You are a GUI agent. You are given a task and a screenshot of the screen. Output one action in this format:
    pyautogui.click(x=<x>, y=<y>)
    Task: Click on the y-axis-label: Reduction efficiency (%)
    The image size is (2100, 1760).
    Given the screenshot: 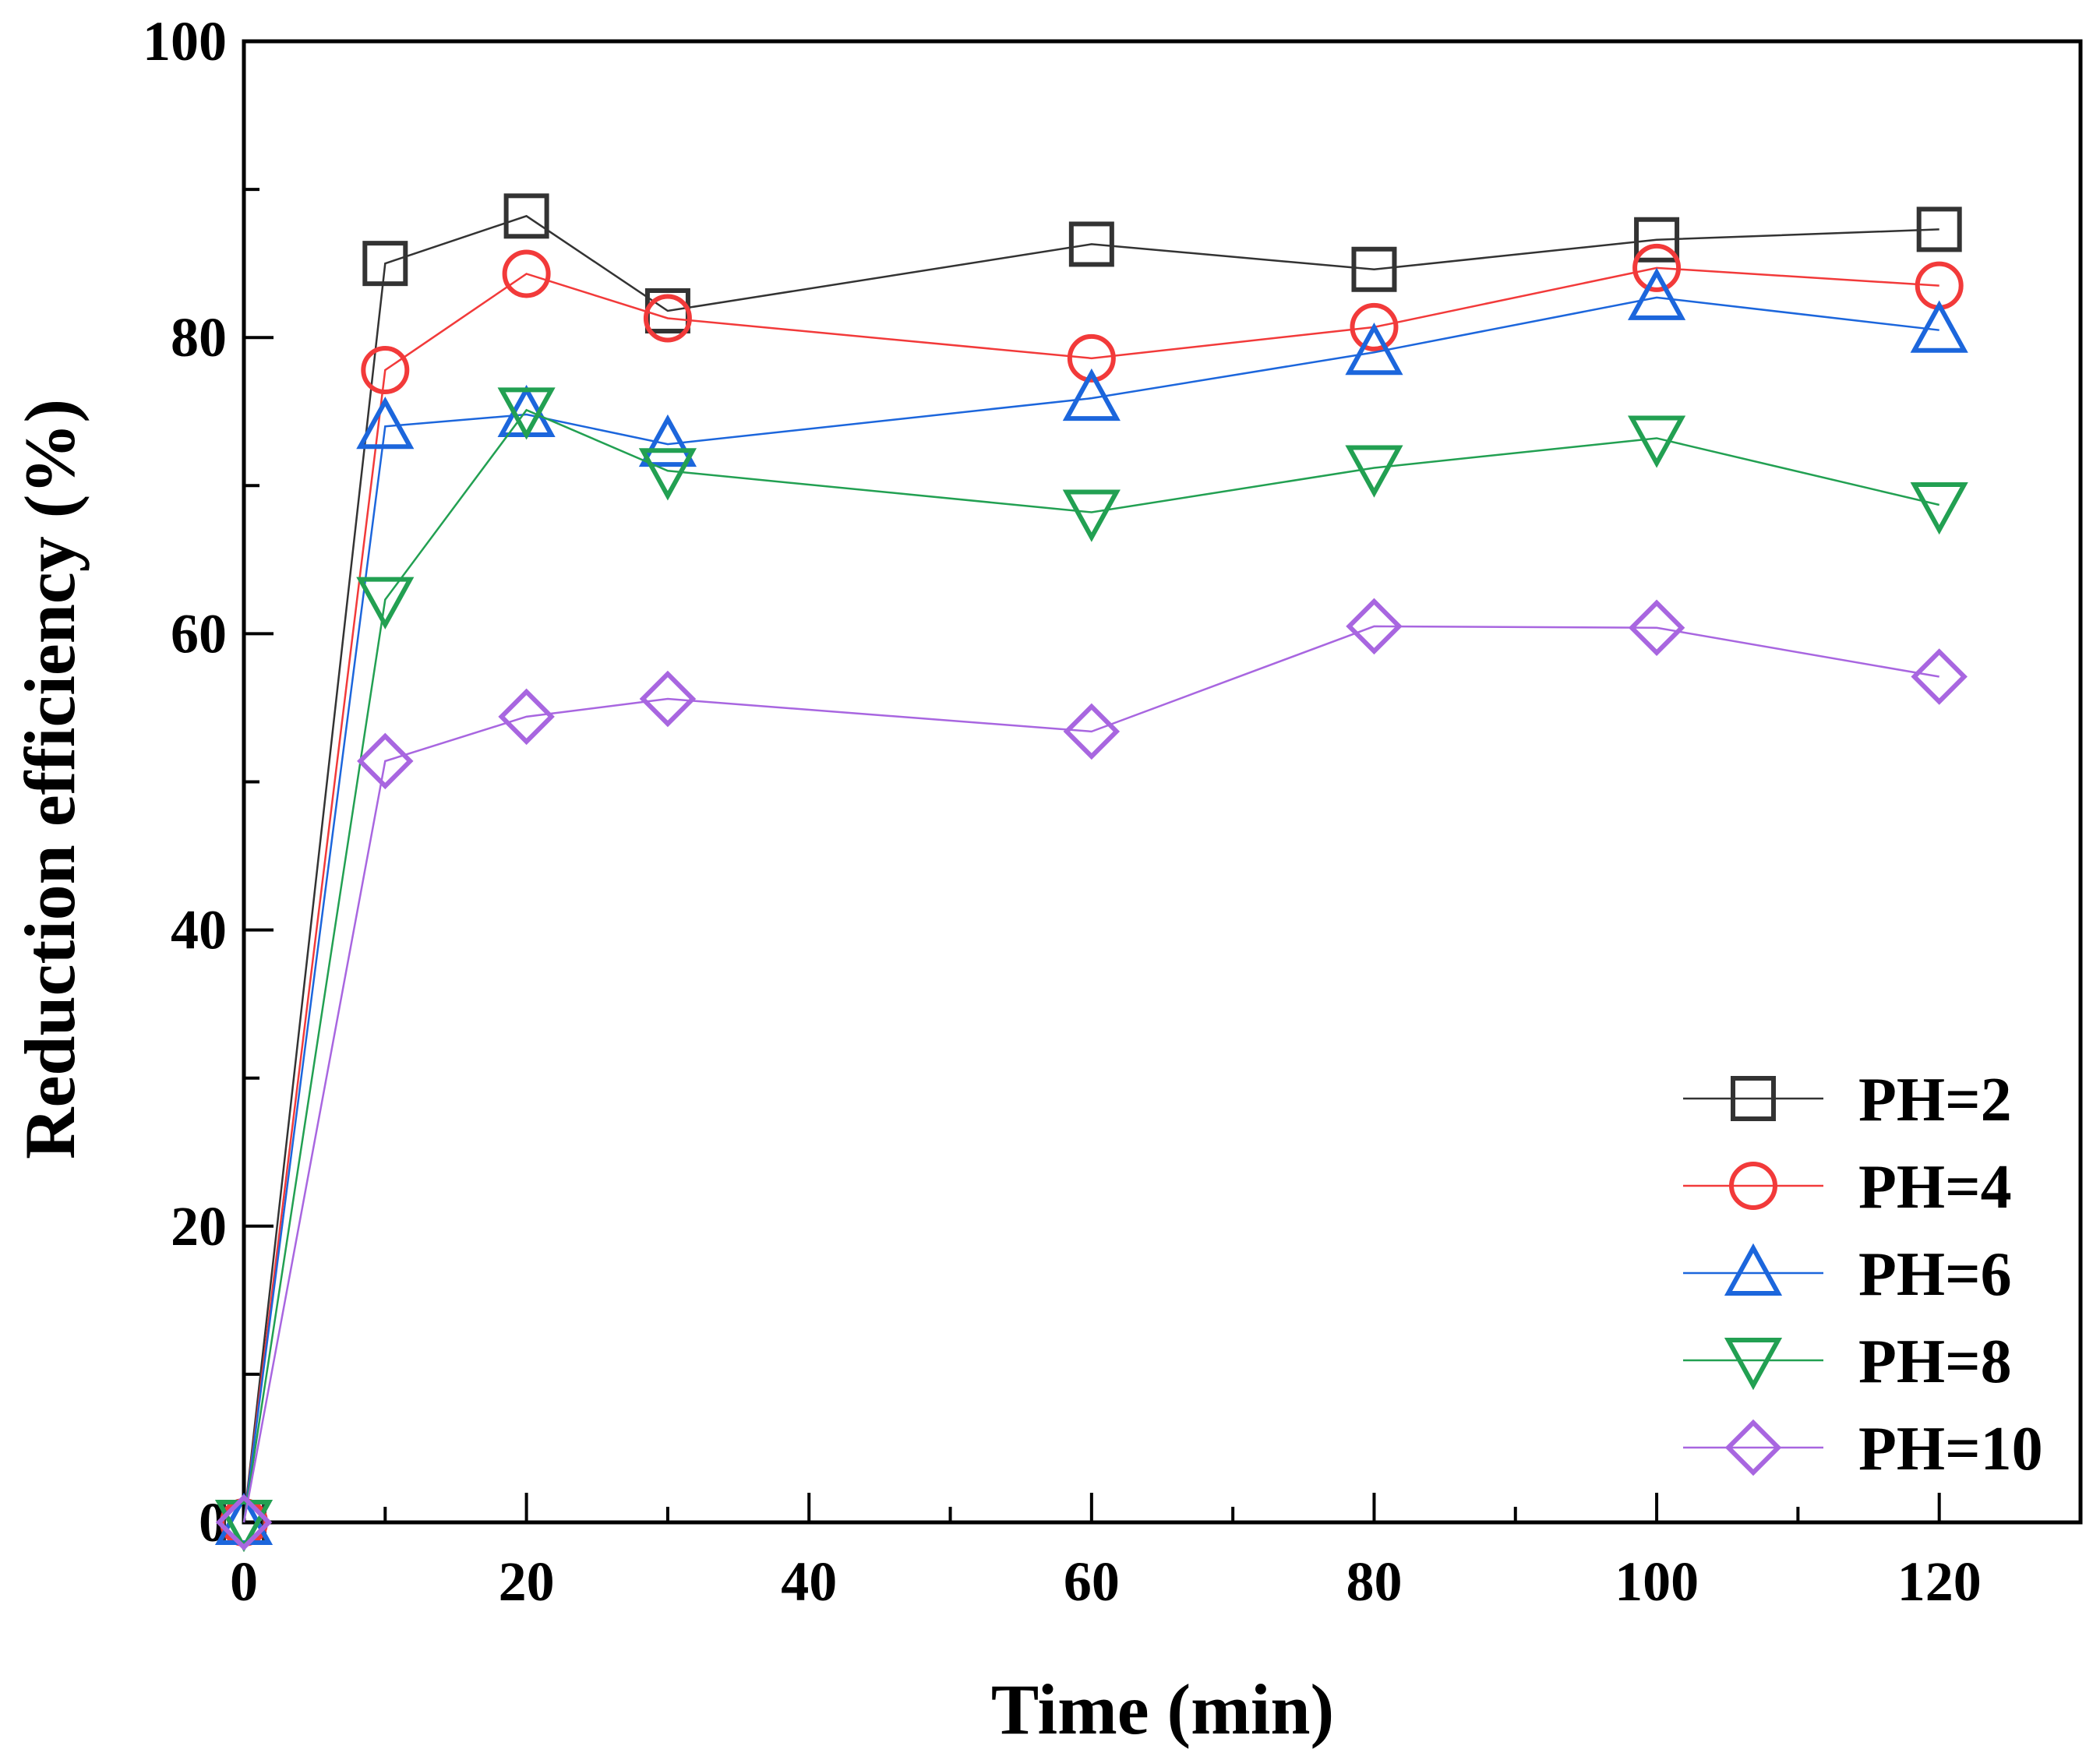 What is the action you would take?
    pyautogui.click(x=50, y=779)
    